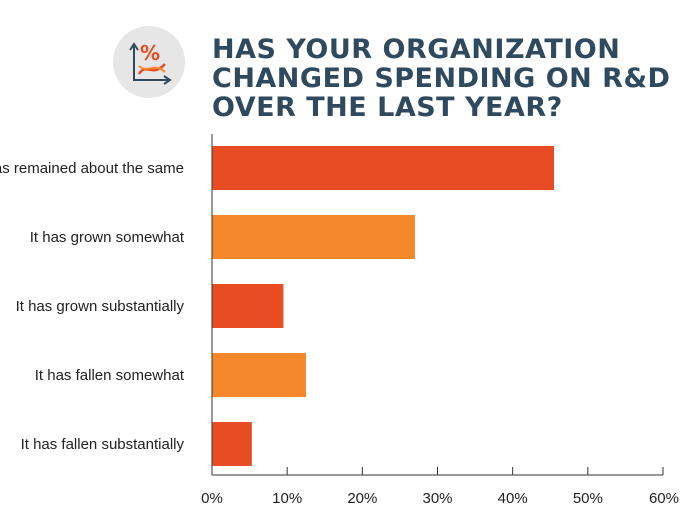 Image resolution: width=700 pixels, height=526 pixels. Describe the element at coordinates (107, 237) in the screenshot. I see `category-label-1: It has grown somewhat` at that location.